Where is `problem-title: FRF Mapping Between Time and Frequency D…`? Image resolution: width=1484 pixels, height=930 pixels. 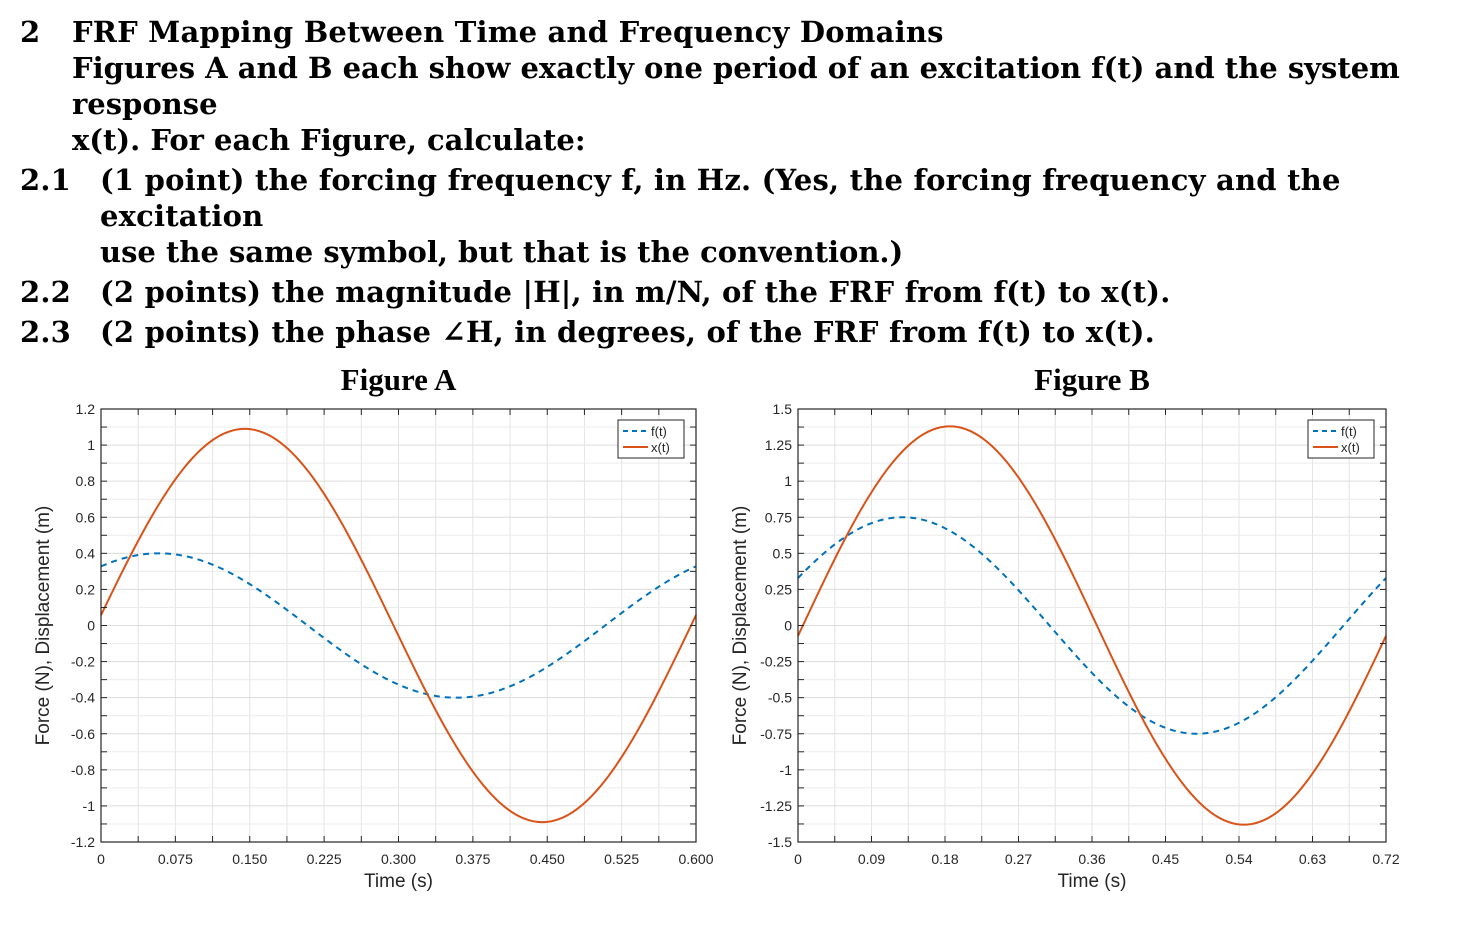
problem-title: FRF Mapping Between Time and Frequency D… is located at coordinates (508, 32).